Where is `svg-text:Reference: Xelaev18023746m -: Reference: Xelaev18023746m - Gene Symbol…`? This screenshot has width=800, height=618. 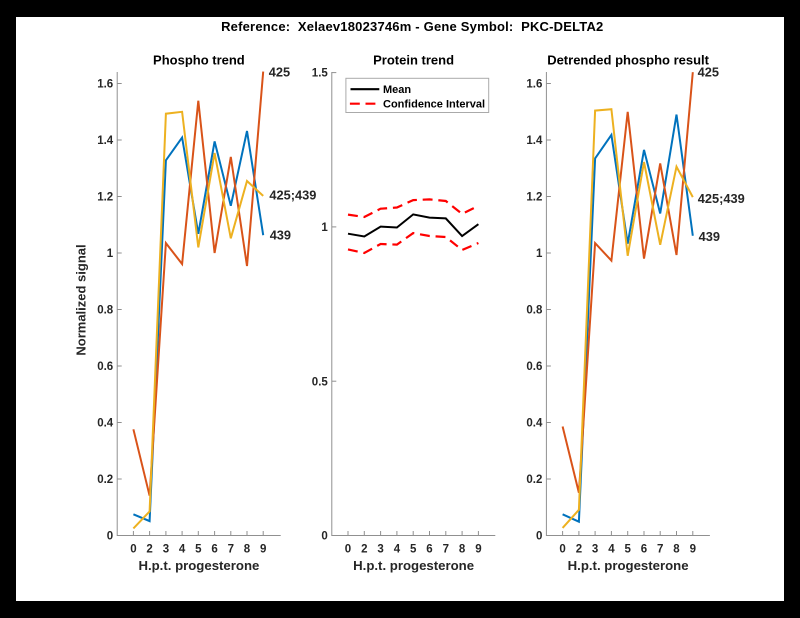 svg-text:Reference: Xelaev18023746m -: Reference: Xelaev18023746m - Gene Symbol… is located at coordinates (412, 26).